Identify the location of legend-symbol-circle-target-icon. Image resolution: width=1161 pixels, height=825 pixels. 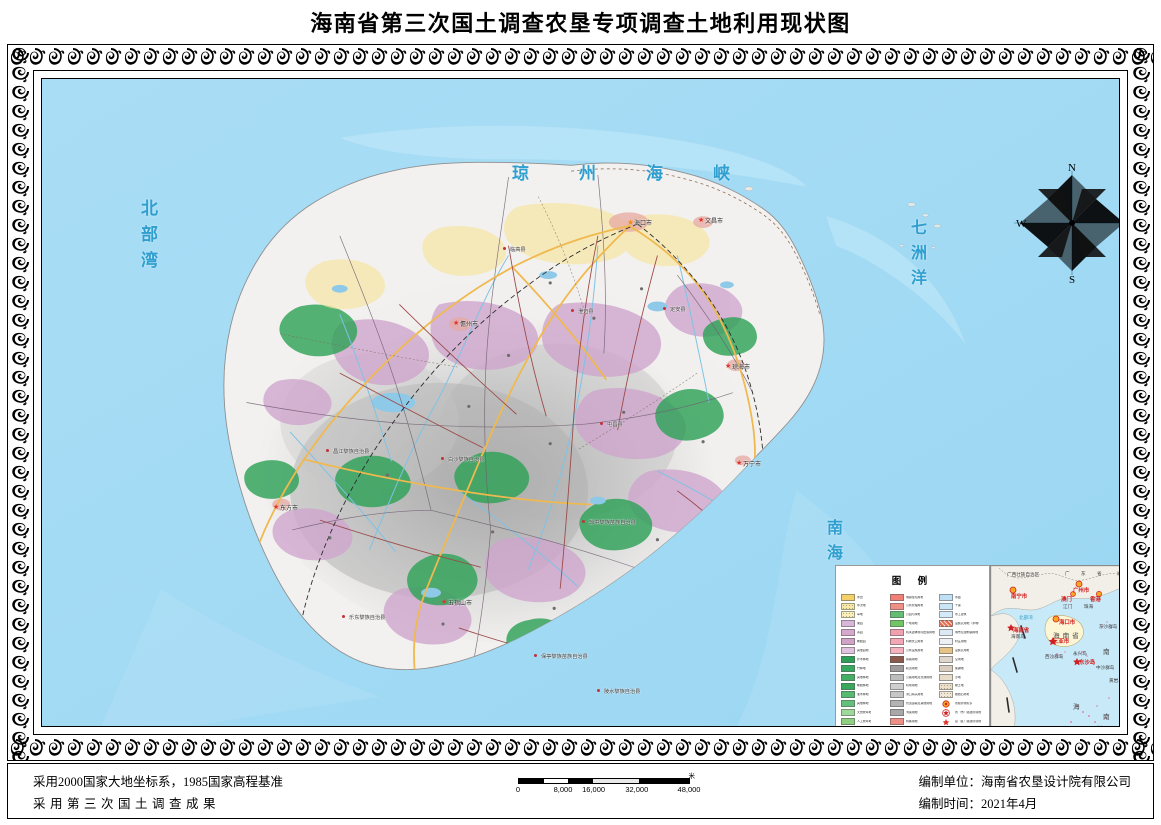
(946, 727).